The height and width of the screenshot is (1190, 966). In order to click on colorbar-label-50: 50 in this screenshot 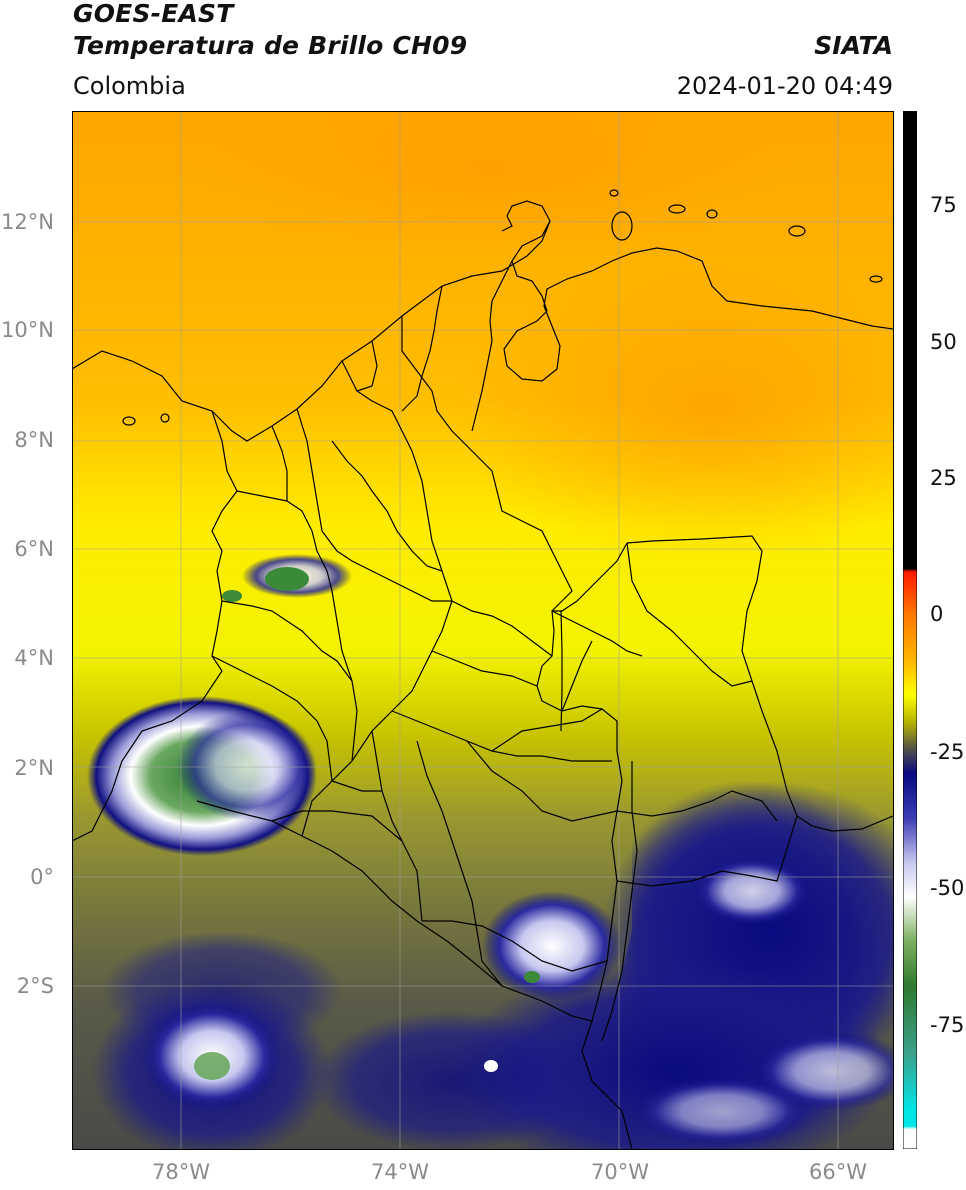, I will do `click(943, 342)`.